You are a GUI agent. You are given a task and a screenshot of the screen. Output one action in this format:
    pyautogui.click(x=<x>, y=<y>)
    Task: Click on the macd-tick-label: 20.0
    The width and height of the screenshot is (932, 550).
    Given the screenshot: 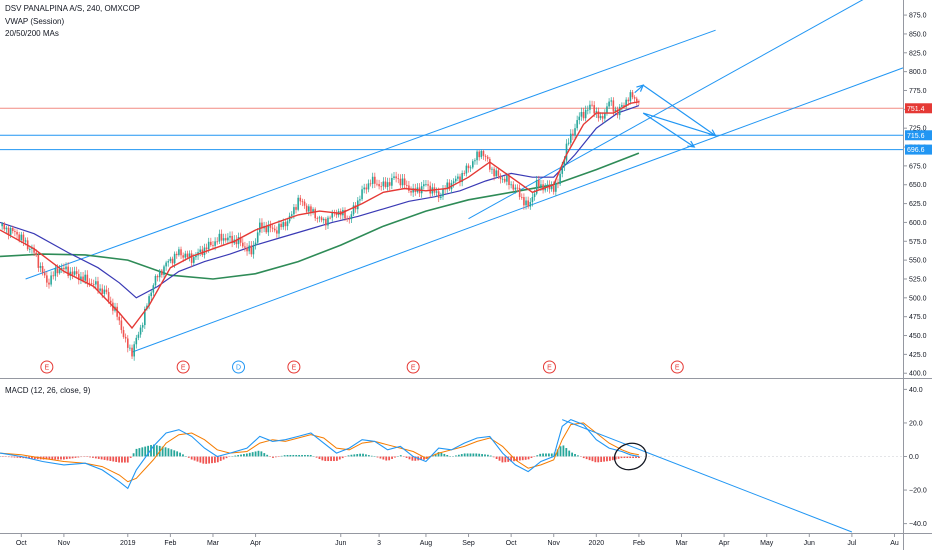 What is the action you would take?
    pyautogui.click(x=916, y=423)
    